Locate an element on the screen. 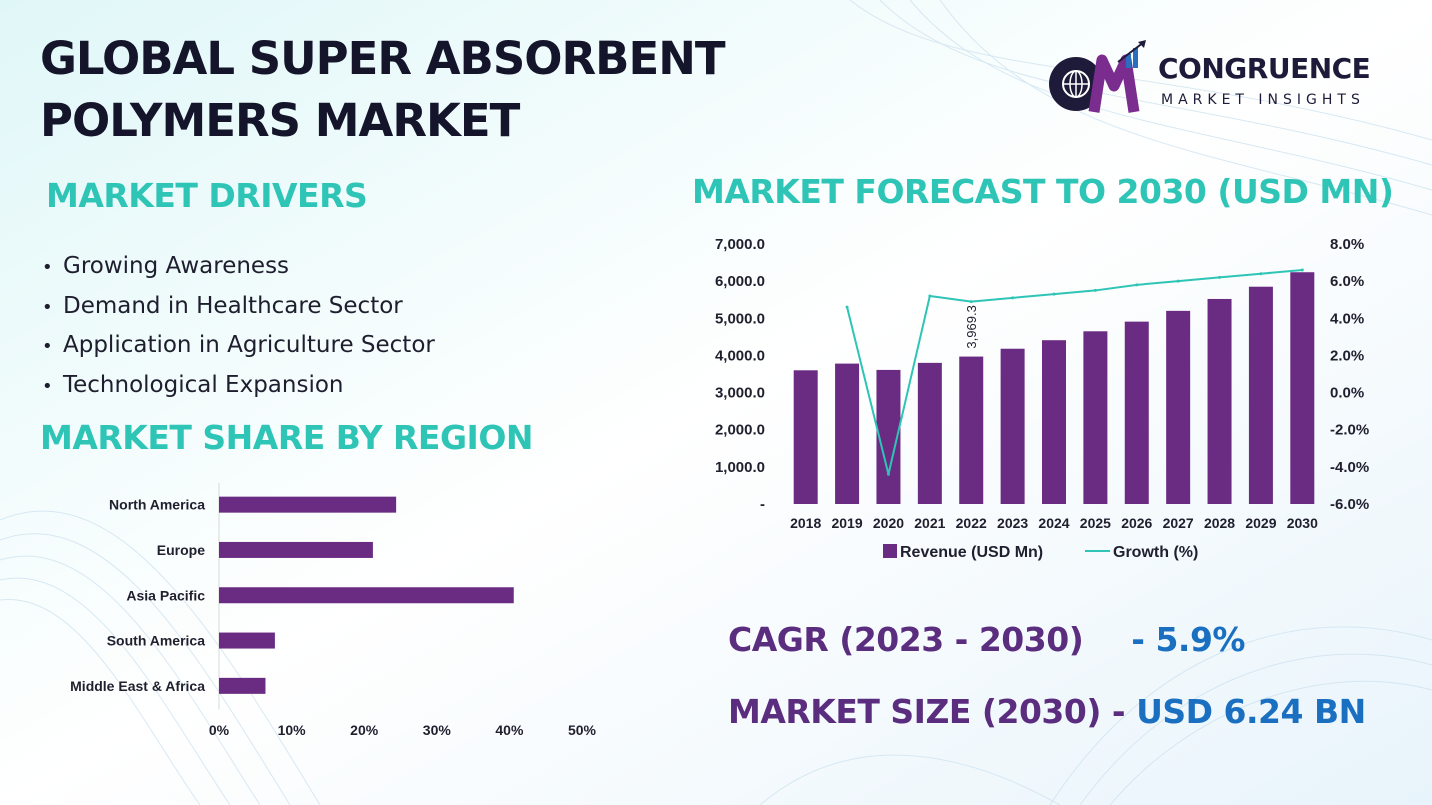 The image size is (1432, 805). x-tick-label: 2029 is located at coordinates (1260, 523).